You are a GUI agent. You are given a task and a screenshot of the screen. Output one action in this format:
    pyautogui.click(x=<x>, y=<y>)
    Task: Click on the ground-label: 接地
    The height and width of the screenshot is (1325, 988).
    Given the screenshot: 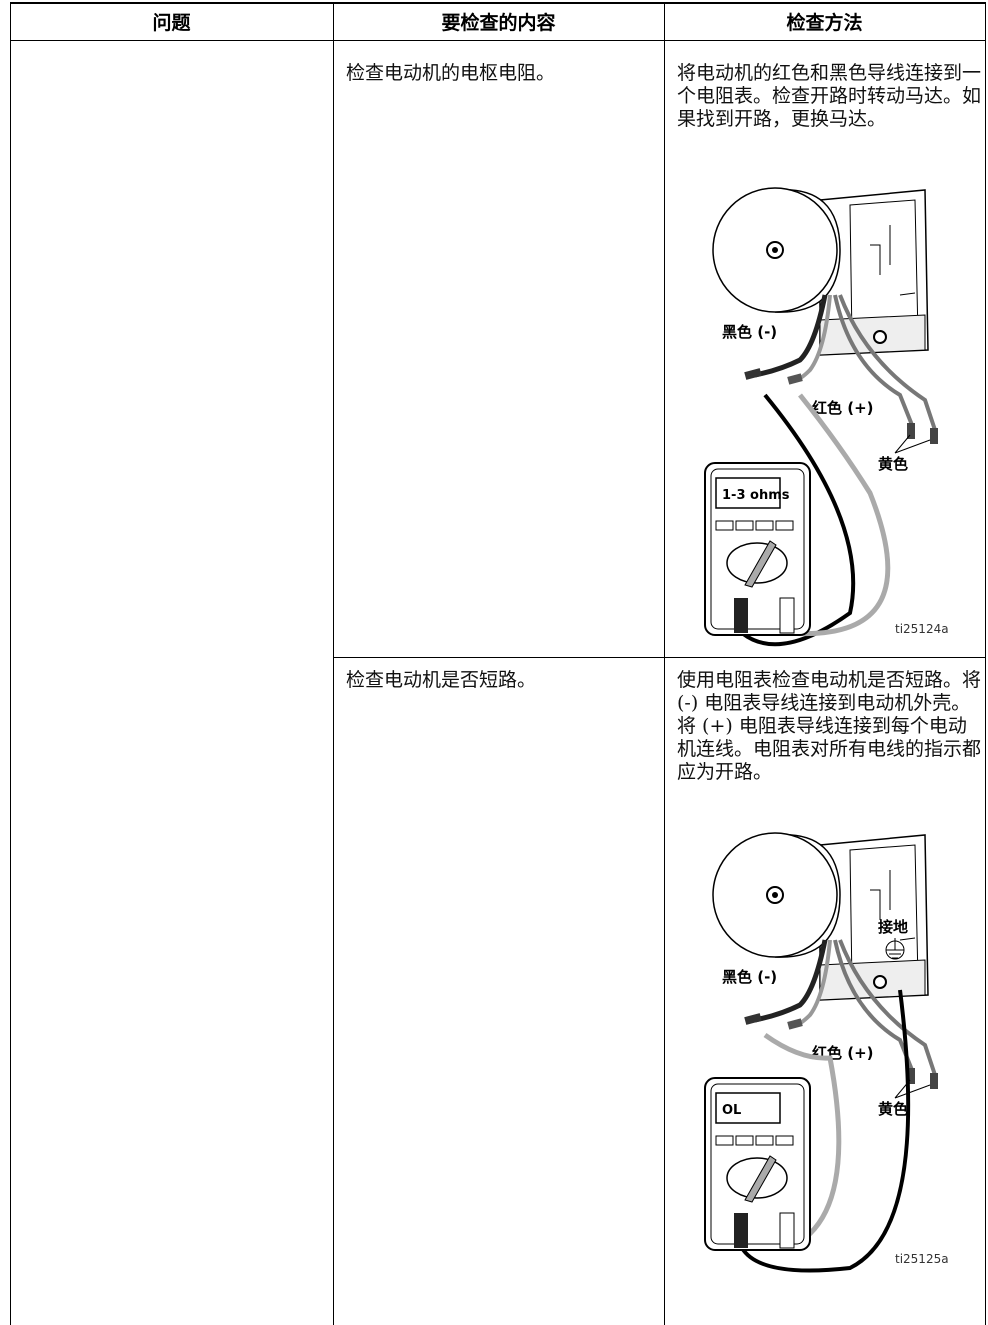 What is the action you would take?
    pyautogui.click(x=893, y=927)
    